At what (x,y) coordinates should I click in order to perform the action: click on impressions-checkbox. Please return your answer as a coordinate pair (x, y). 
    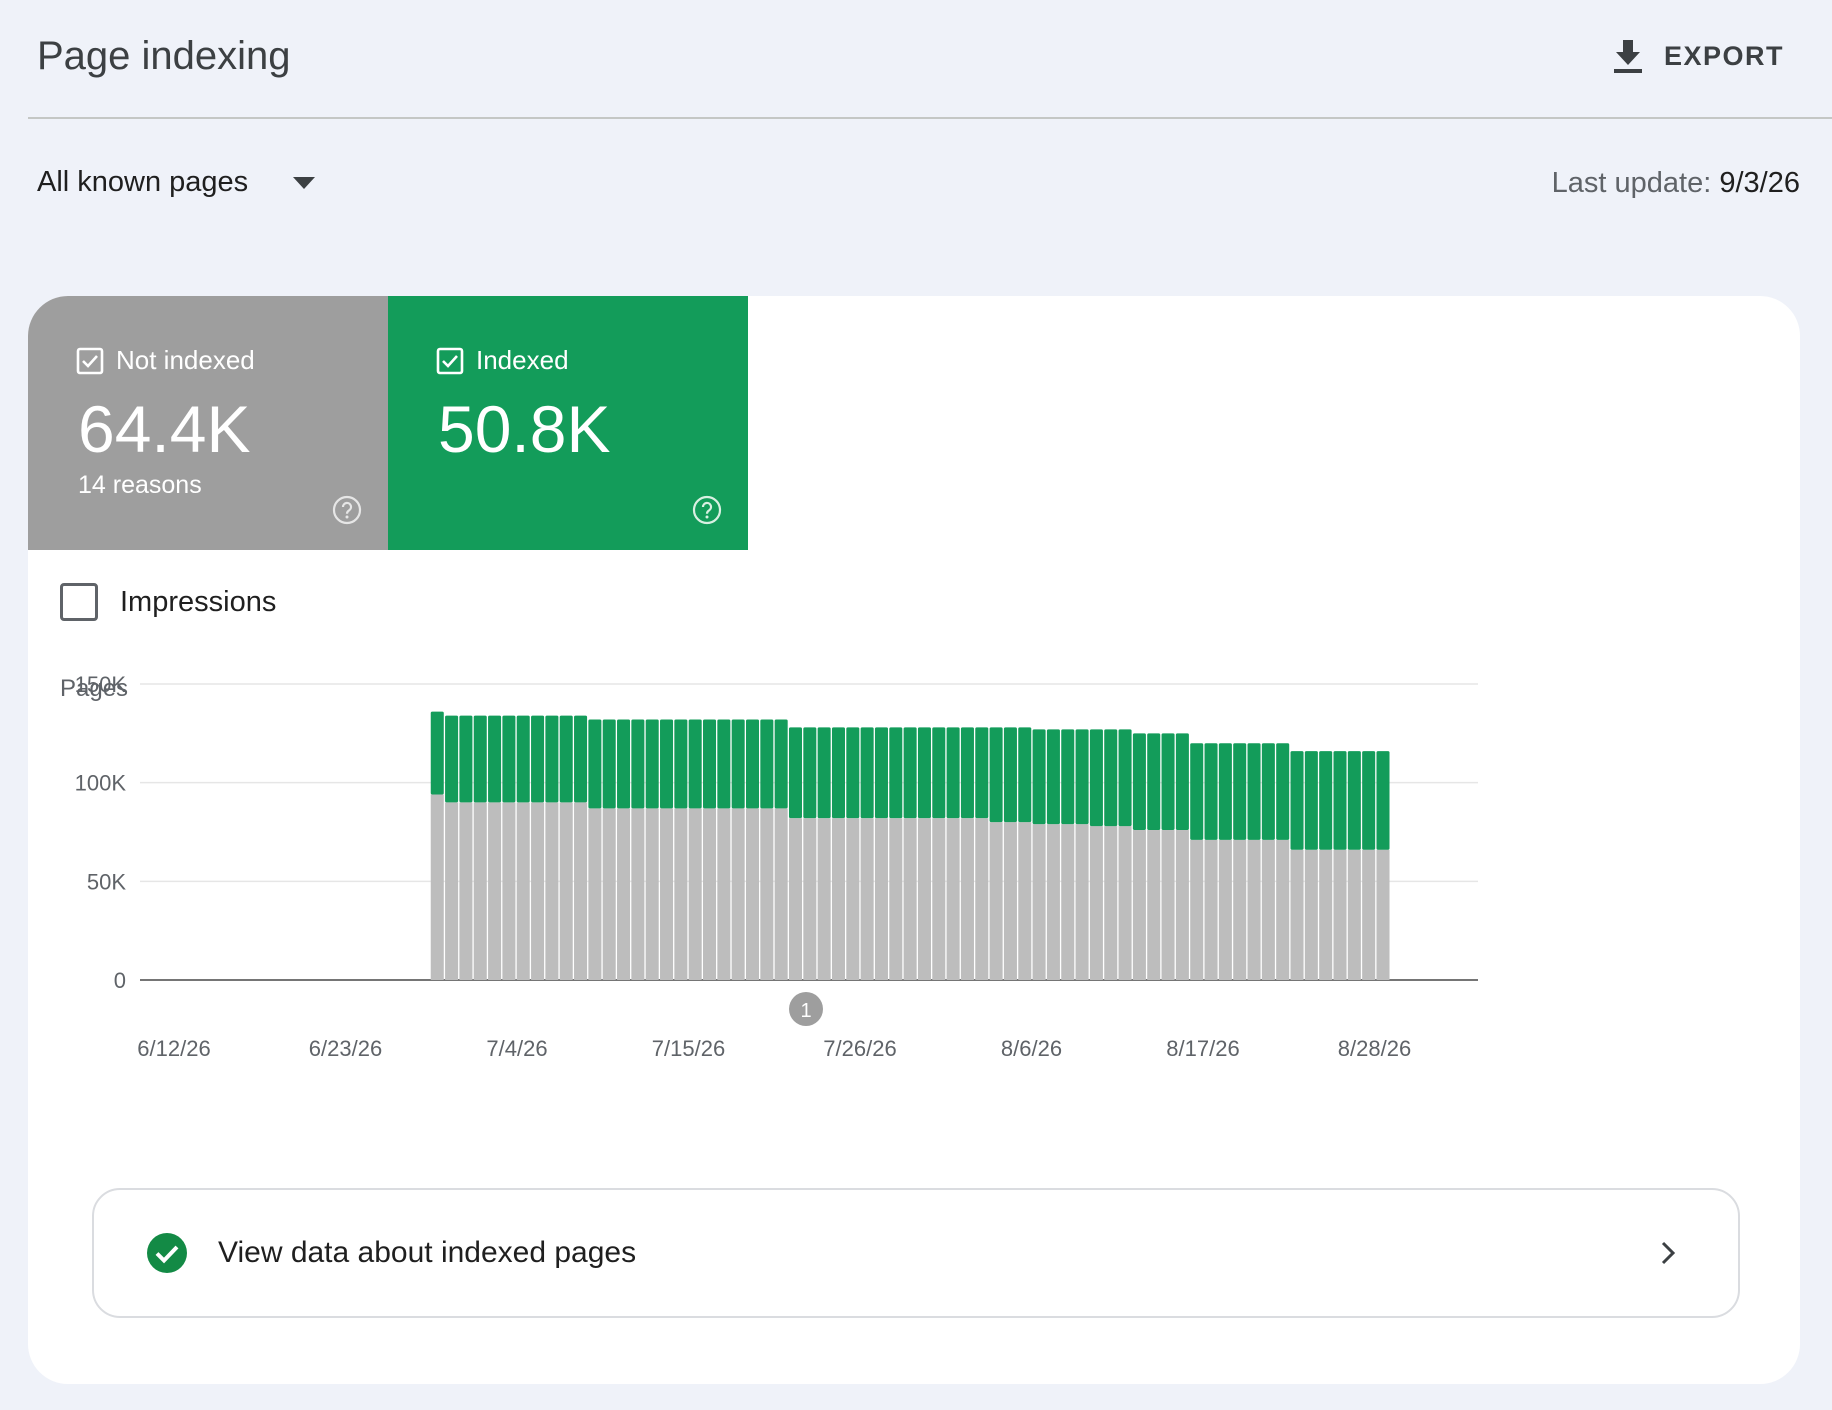
    Looking at the image, I should click on (79, 602).